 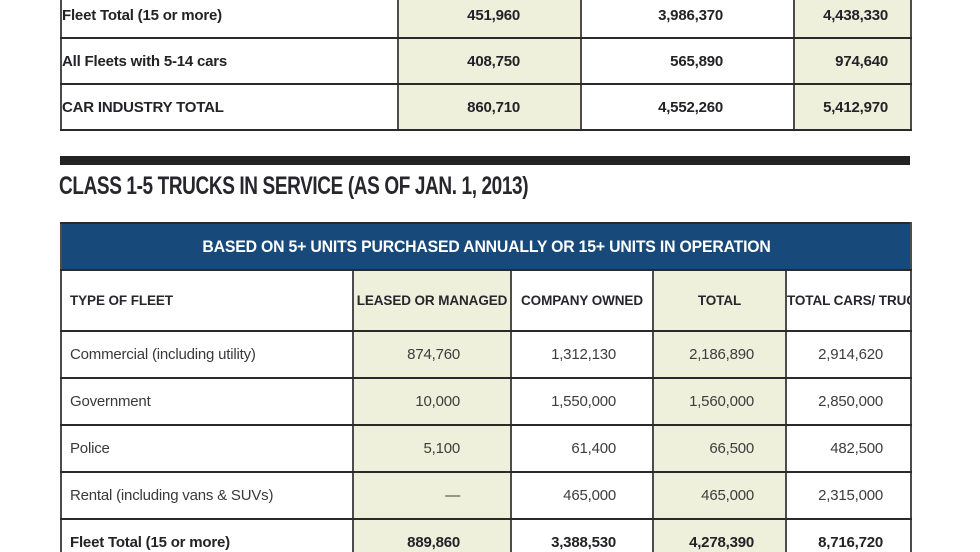 I want to click on value-cell: 2,315,000, so click(x=848, y=495).